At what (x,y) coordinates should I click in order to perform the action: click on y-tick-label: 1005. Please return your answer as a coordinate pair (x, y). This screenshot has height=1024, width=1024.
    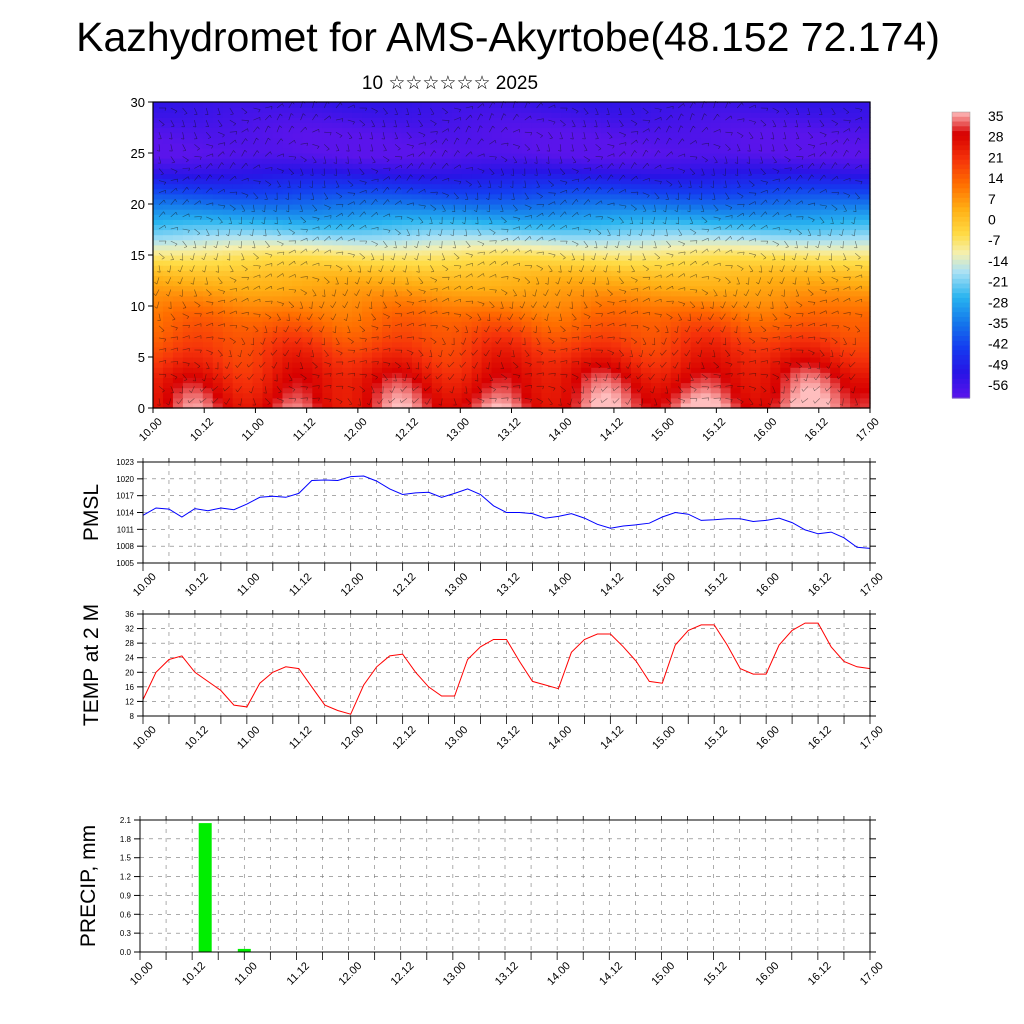
    Looking at the image, I should click on (125, 563).